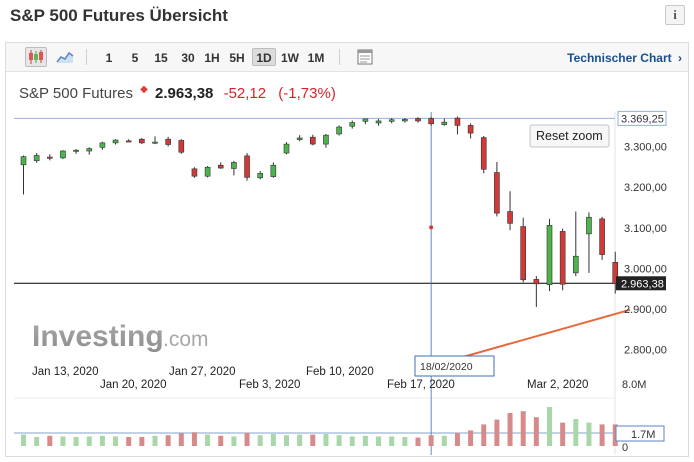 The width and height of the screenshot is (694, 462). What do you see at coordinates (316, 58) in the screenshot?
I see `timeframe-1m: 1M` at bounding box center [316, 58].